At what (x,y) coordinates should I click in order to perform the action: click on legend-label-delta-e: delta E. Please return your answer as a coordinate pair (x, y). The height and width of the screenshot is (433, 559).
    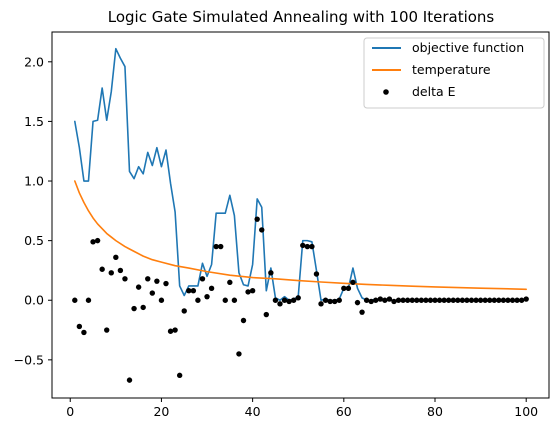
    Looking at the image, I should click on (434, 91).